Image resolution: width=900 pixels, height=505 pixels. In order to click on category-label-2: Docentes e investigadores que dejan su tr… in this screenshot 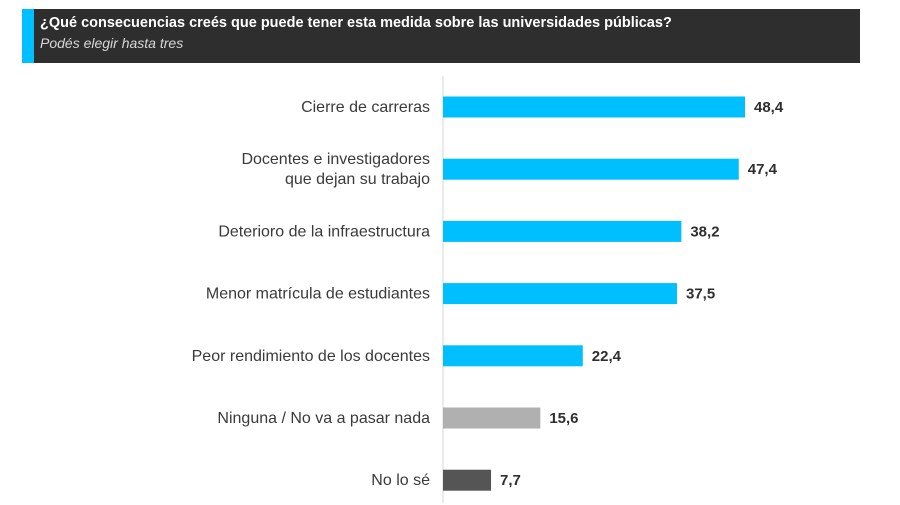, I will do `click(335, 169)`.